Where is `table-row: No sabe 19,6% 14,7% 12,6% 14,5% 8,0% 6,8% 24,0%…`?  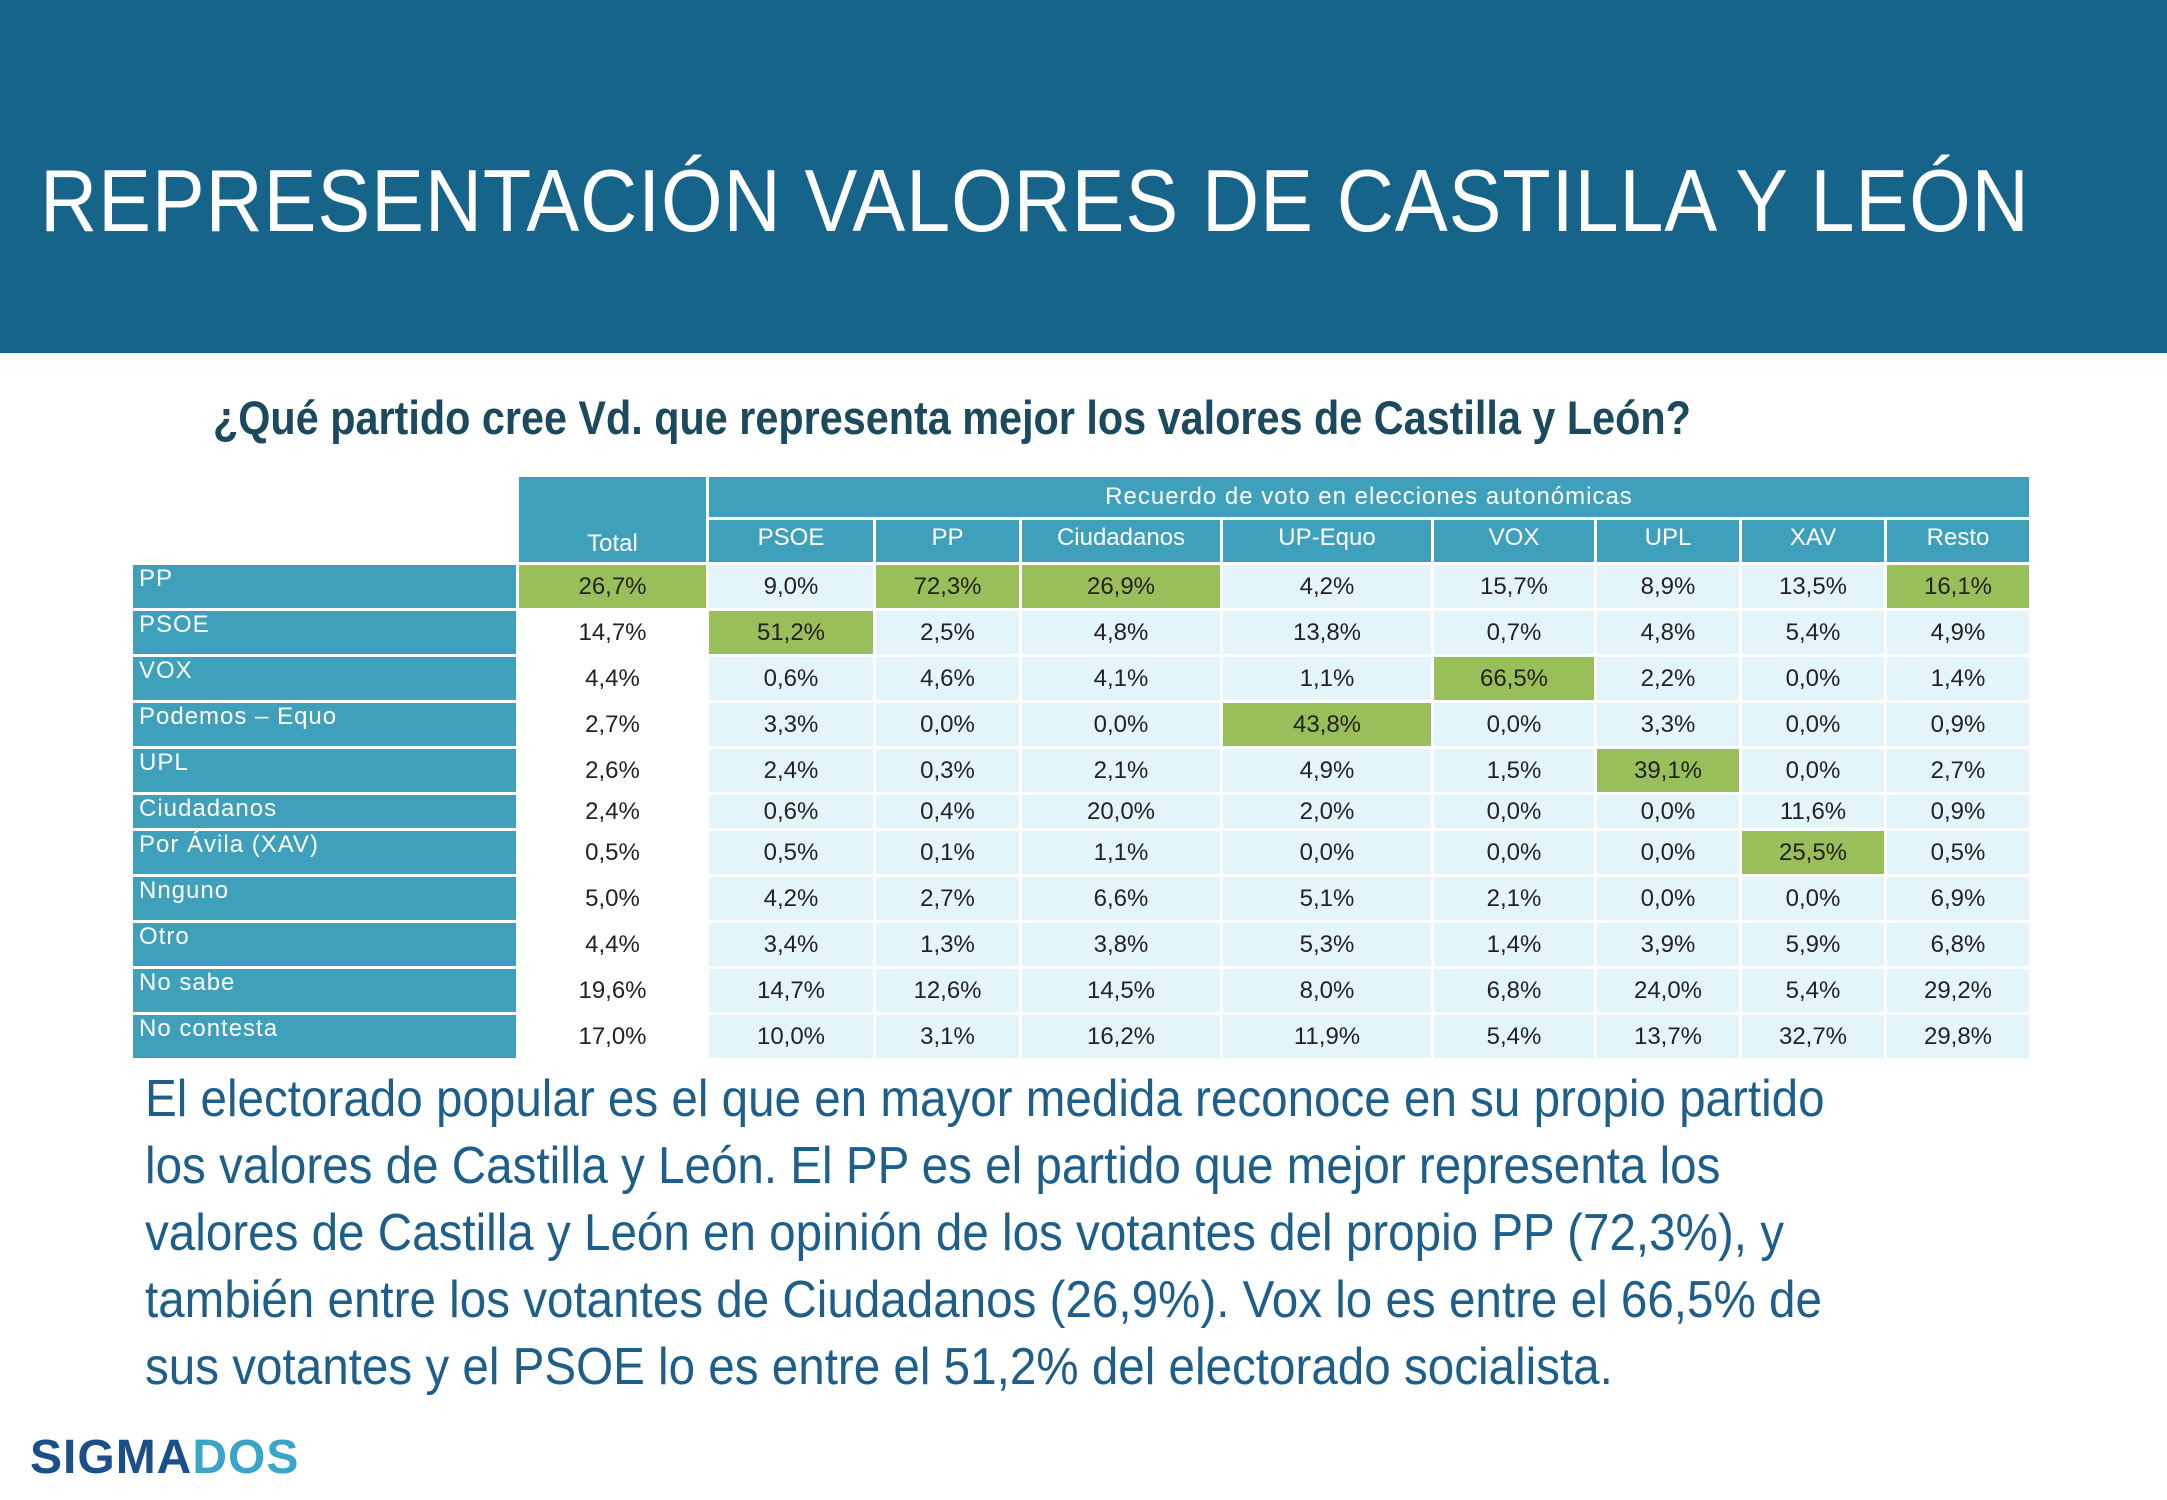
table-row: No sabe 19,6% 14,7% 12,6% 14,5% 8,0% 6,8% 24,0%… is located at coordinates (1081, 990).